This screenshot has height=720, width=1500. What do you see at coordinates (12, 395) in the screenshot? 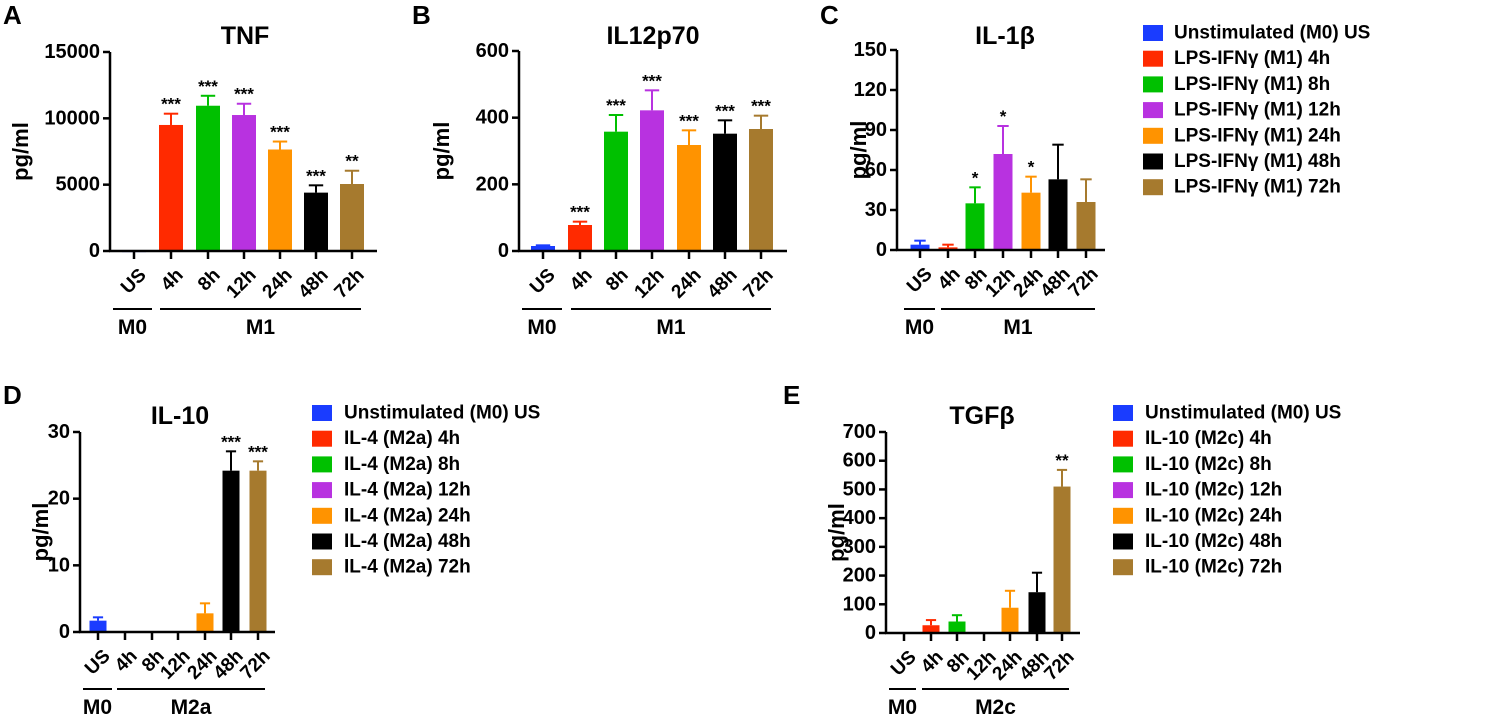
I see `panel-letter: D` at bounding box center [12, 395].